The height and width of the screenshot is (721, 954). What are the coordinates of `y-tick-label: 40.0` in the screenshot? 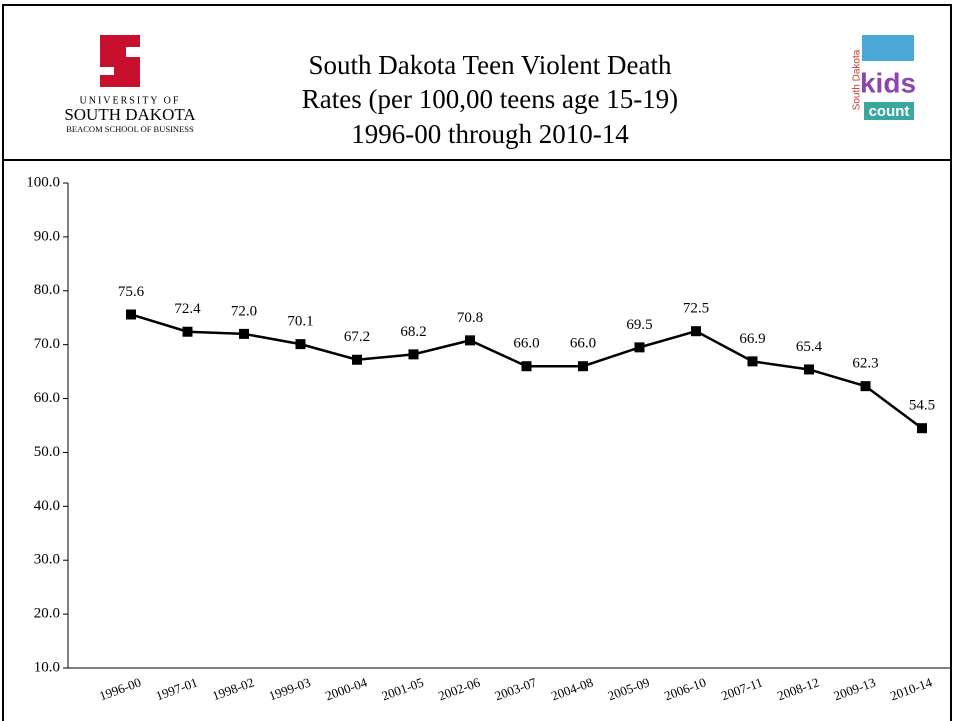 It's located at (47, 506).